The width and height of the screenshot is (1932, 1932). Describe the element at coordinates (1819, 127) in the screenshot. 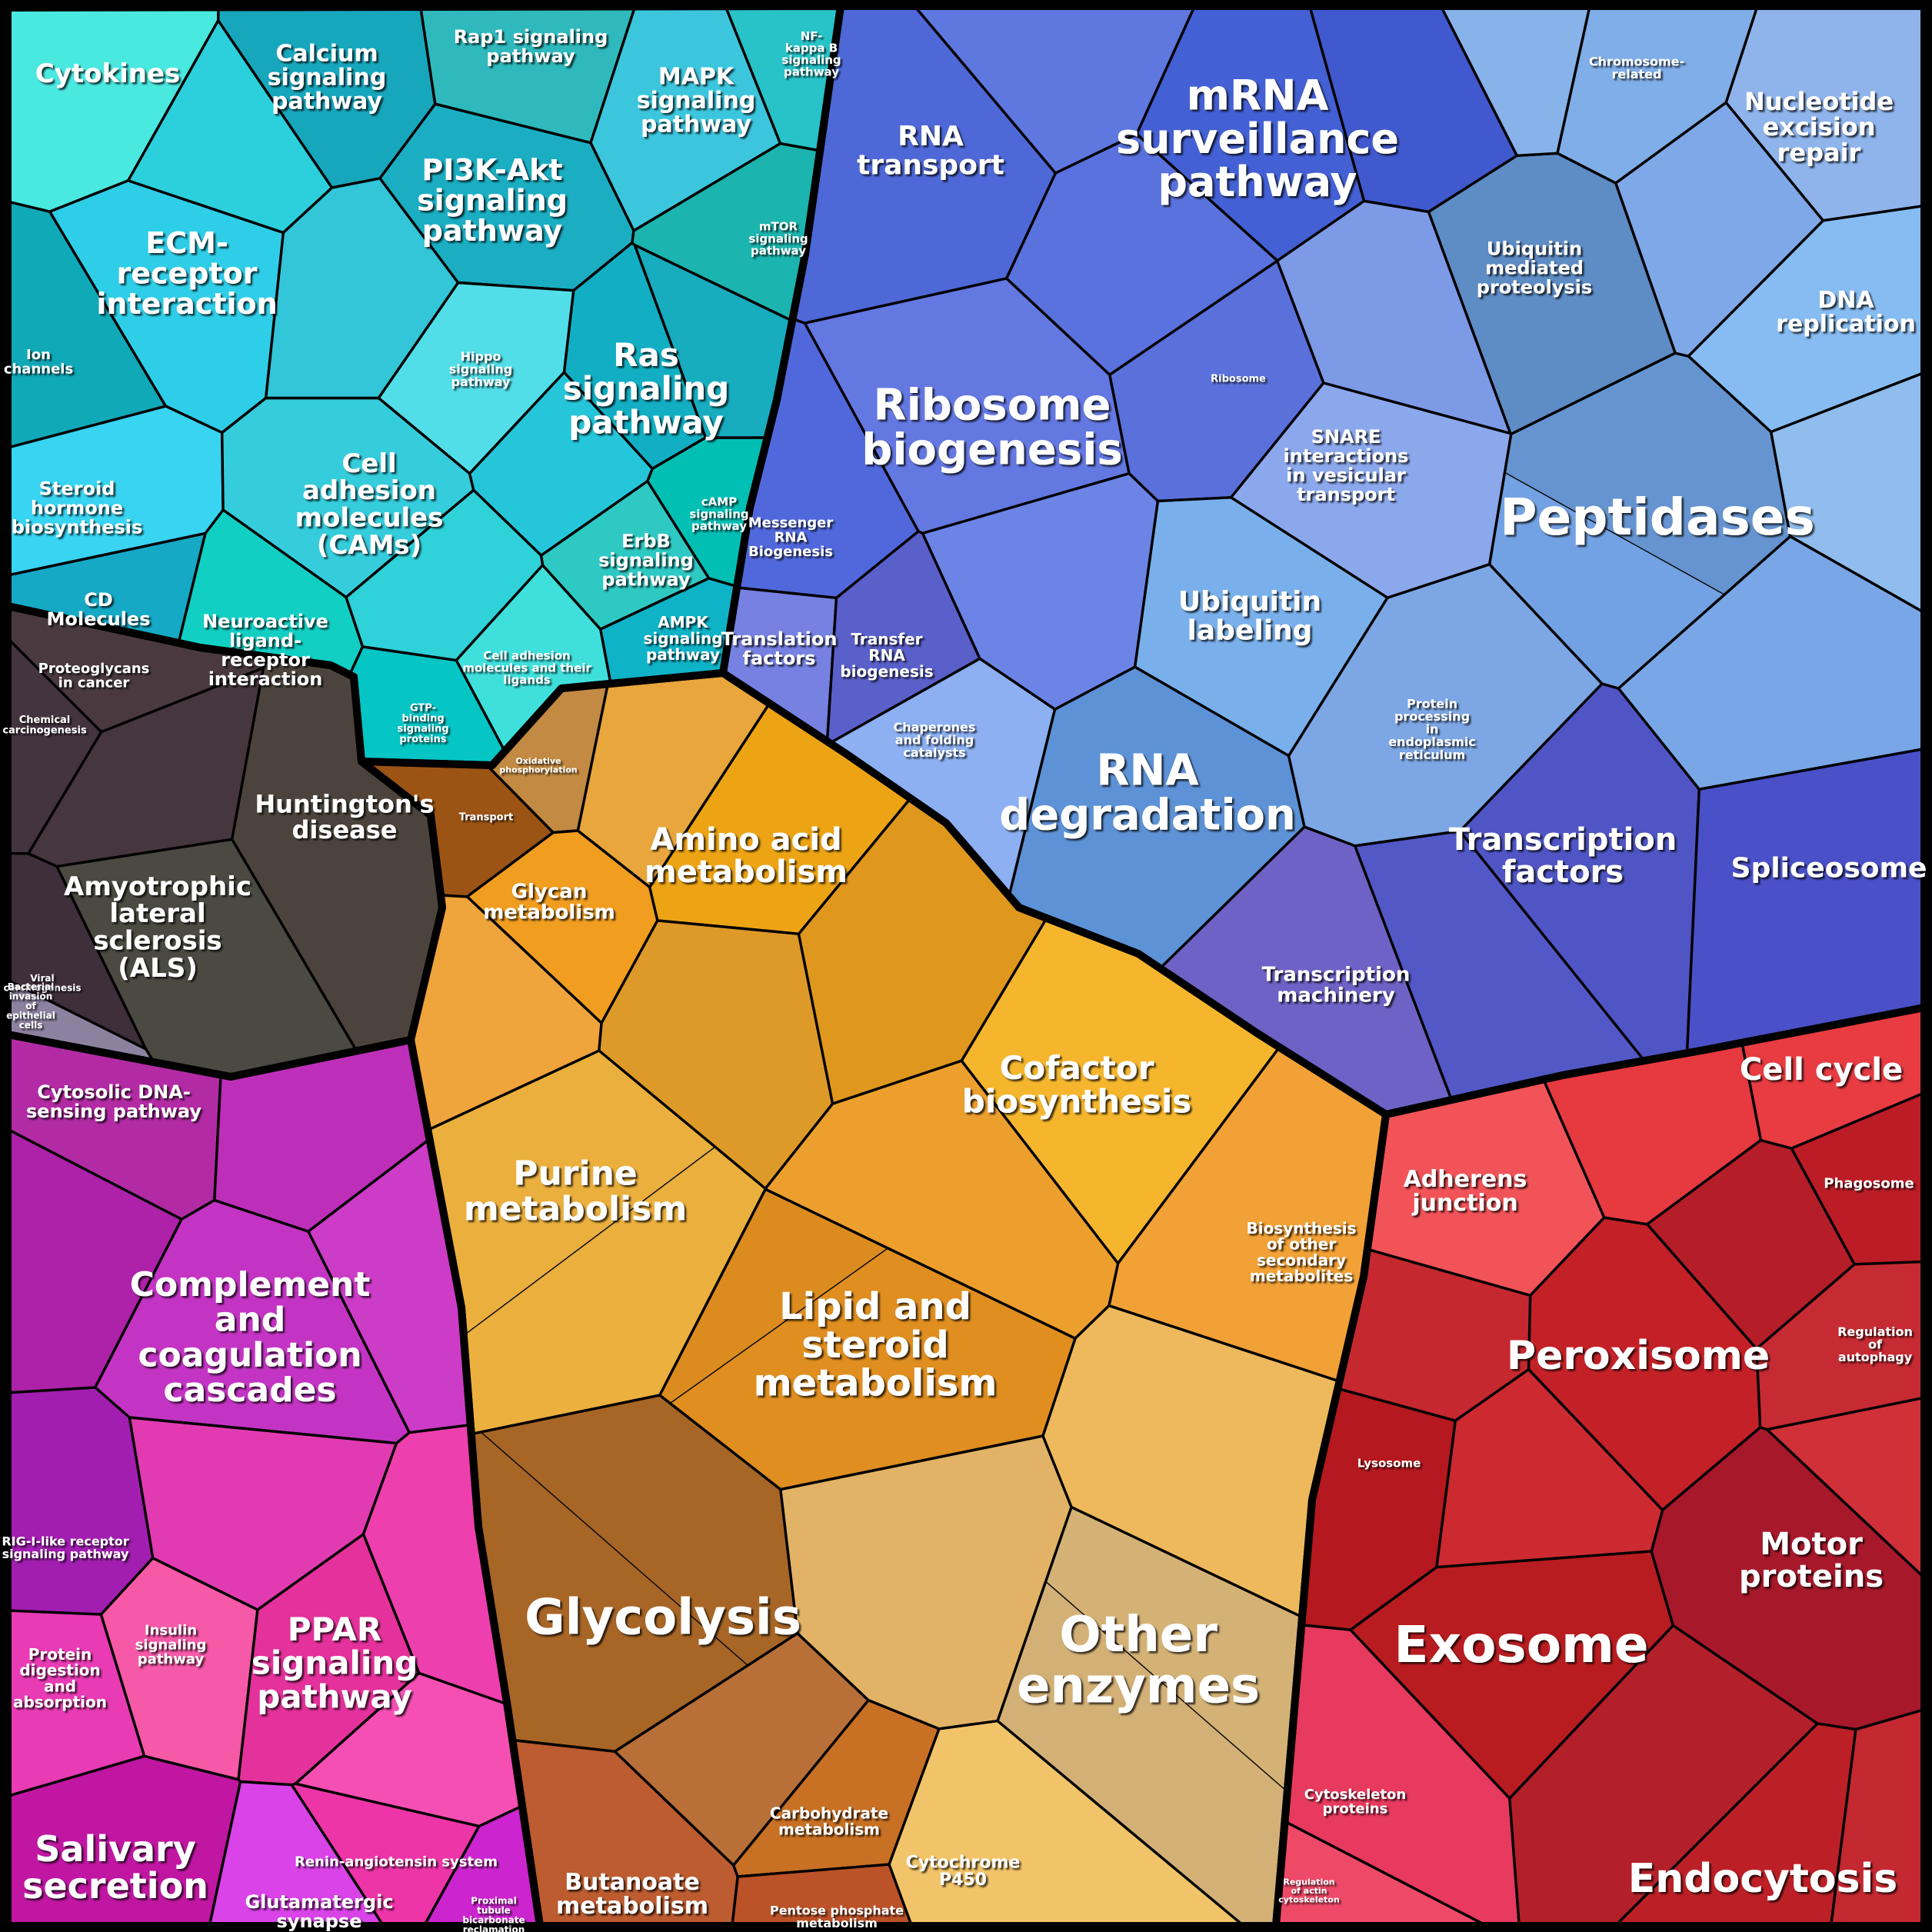

I see `cell-label-ner: Nucleotide excision repair` at that location.